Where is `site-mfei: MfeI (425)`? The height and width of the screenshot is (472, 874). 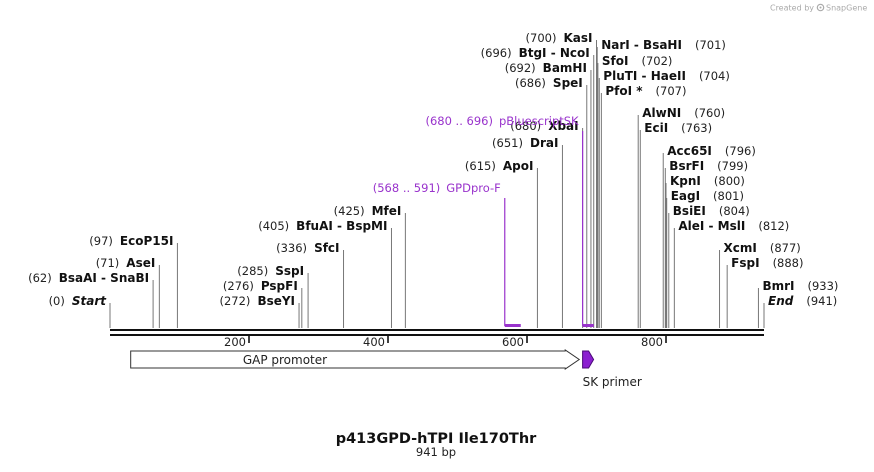
site-mfei: MfeI (425) is located at coordinates (370, 266).